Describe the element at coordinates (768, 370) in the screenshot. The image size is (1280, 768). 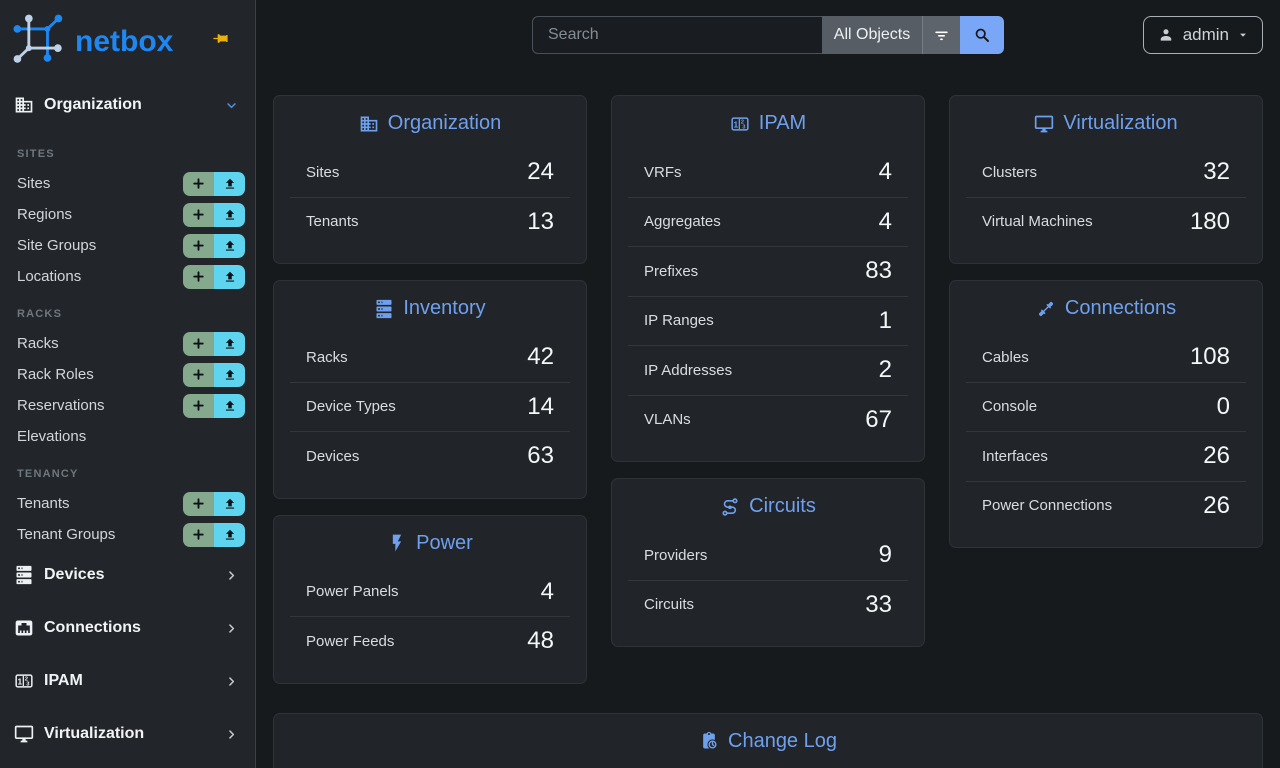
I see `stat-row: IP Addresses 2` at that location.